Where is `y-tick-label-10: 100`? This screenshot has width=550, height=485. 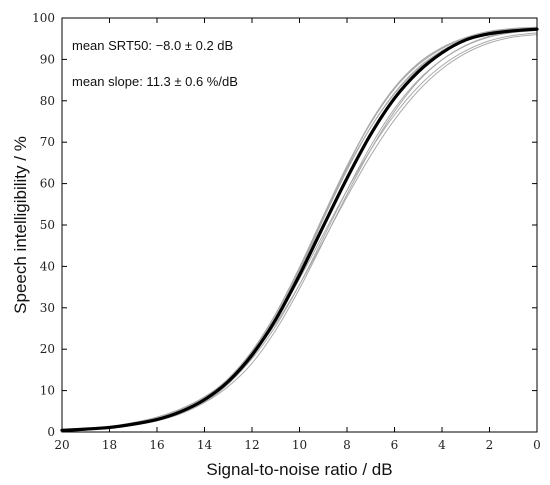 y-tick-label-10: 100 is located at coordinates (43, 18).